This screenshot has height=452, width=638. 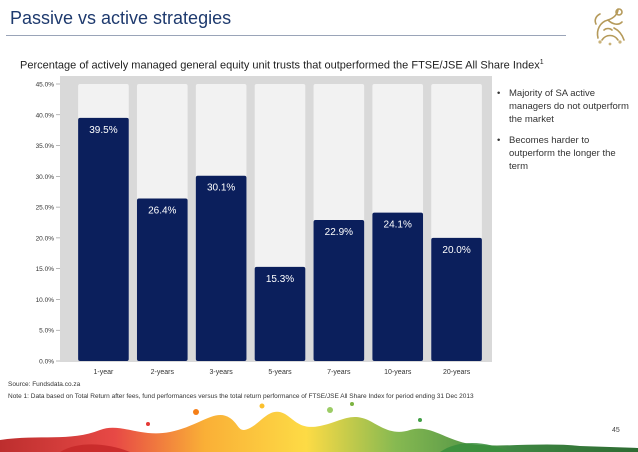 What do you see at coordinates (103, 130) in the screenshot?
I see `bar-data-label: 39.5%` at bounding box center [103, 130].